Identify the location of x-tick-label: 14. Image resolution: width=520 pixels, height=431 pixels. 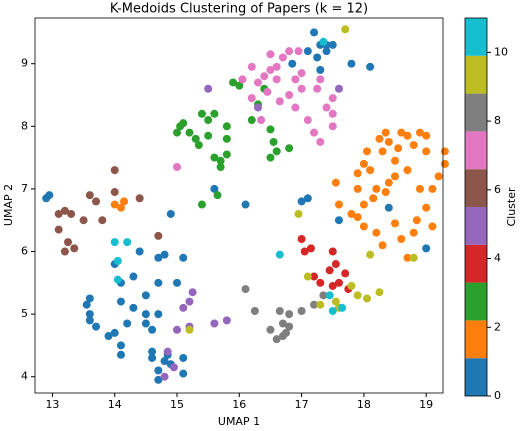
(115, 404).